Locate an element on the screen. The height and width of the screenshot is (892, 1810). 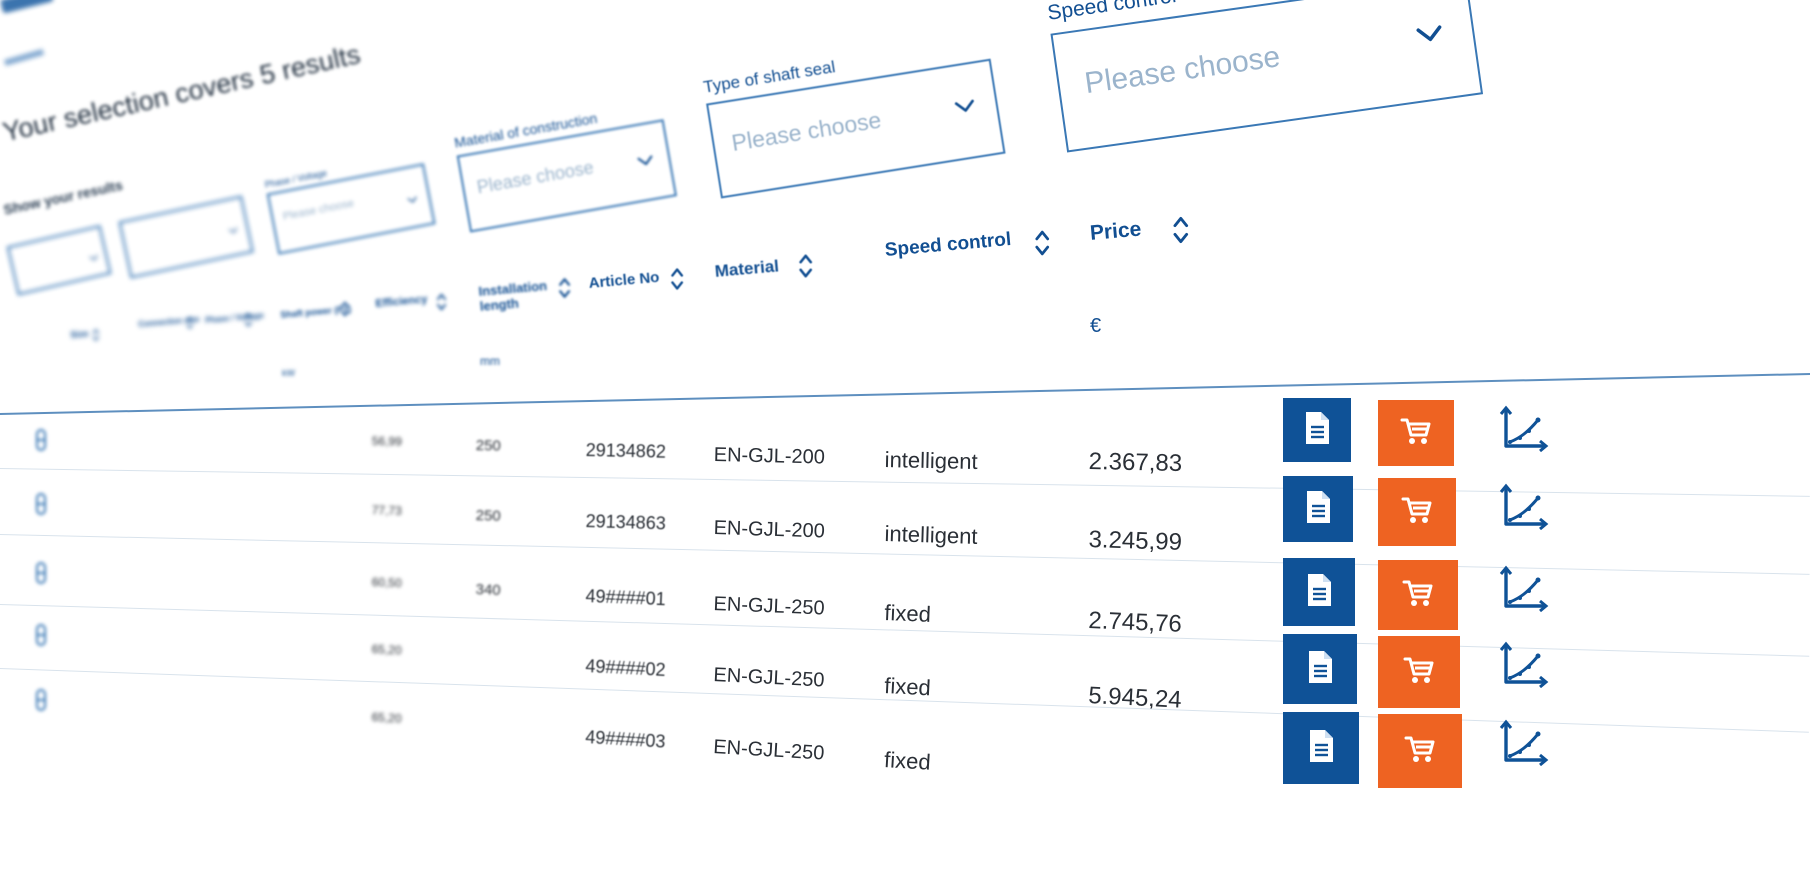
column-header-size: Size is located at coordinates (79, 334).